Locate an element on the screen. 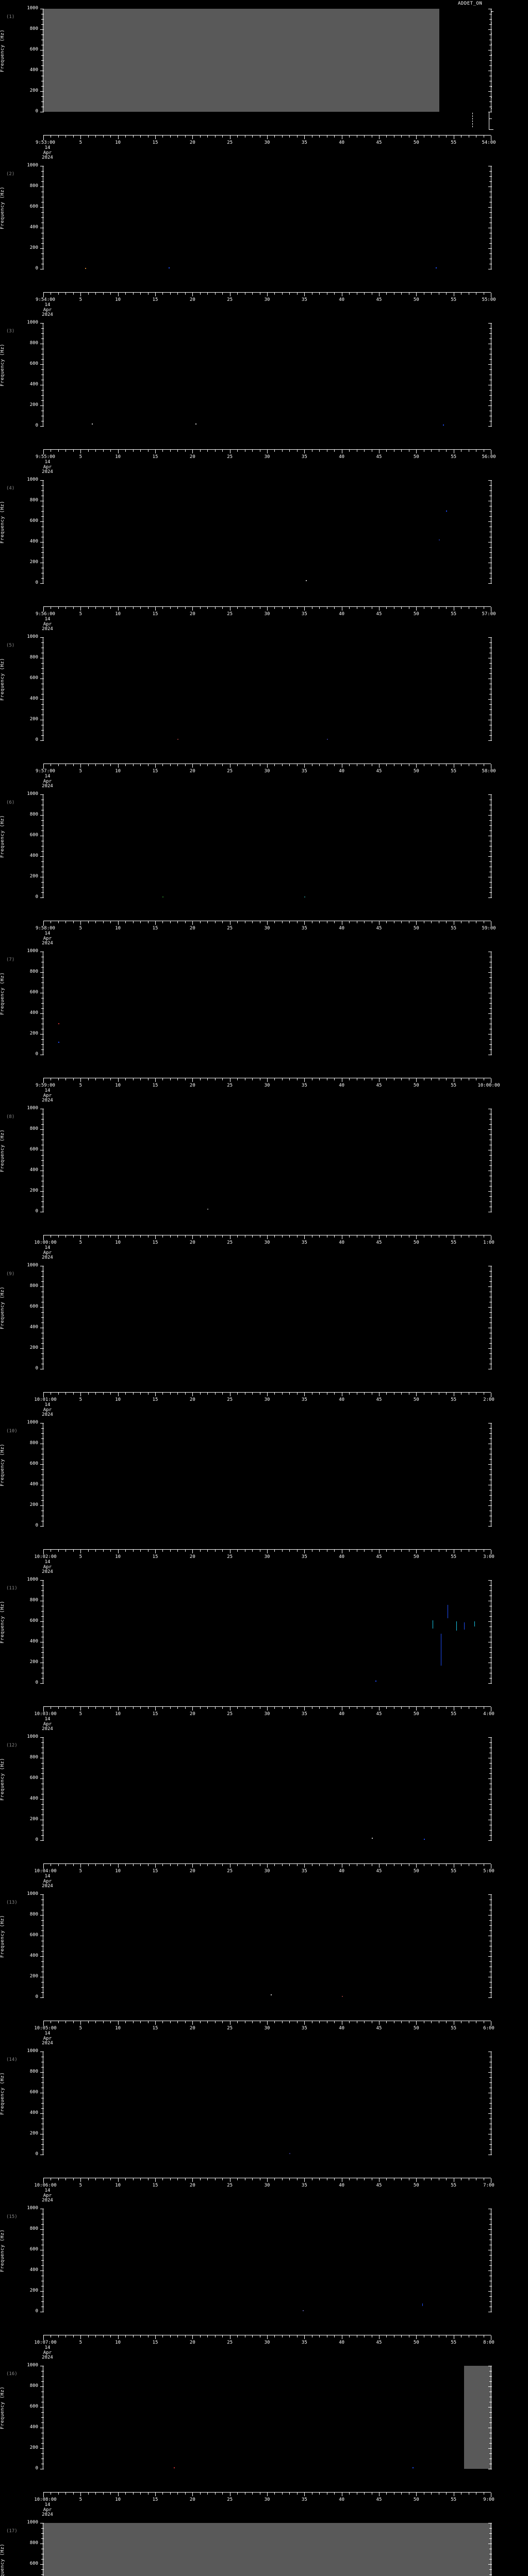  x-tick-label: 55 is located at coordinates (454, 299).